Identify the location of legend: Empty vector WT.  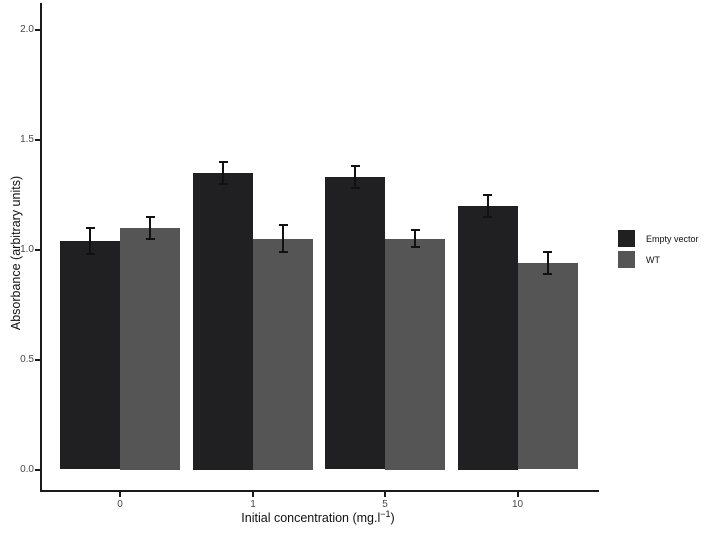
(658, 249).